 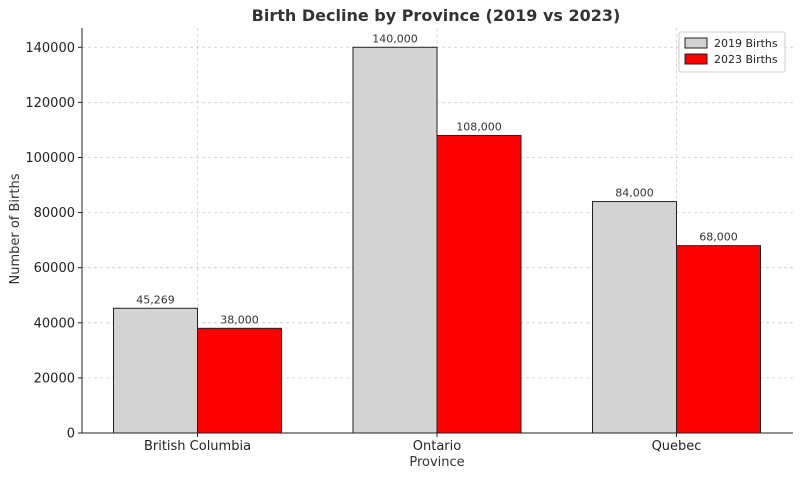 I want to click on x-tick-label: Ontario, so click(x=437, y=446).